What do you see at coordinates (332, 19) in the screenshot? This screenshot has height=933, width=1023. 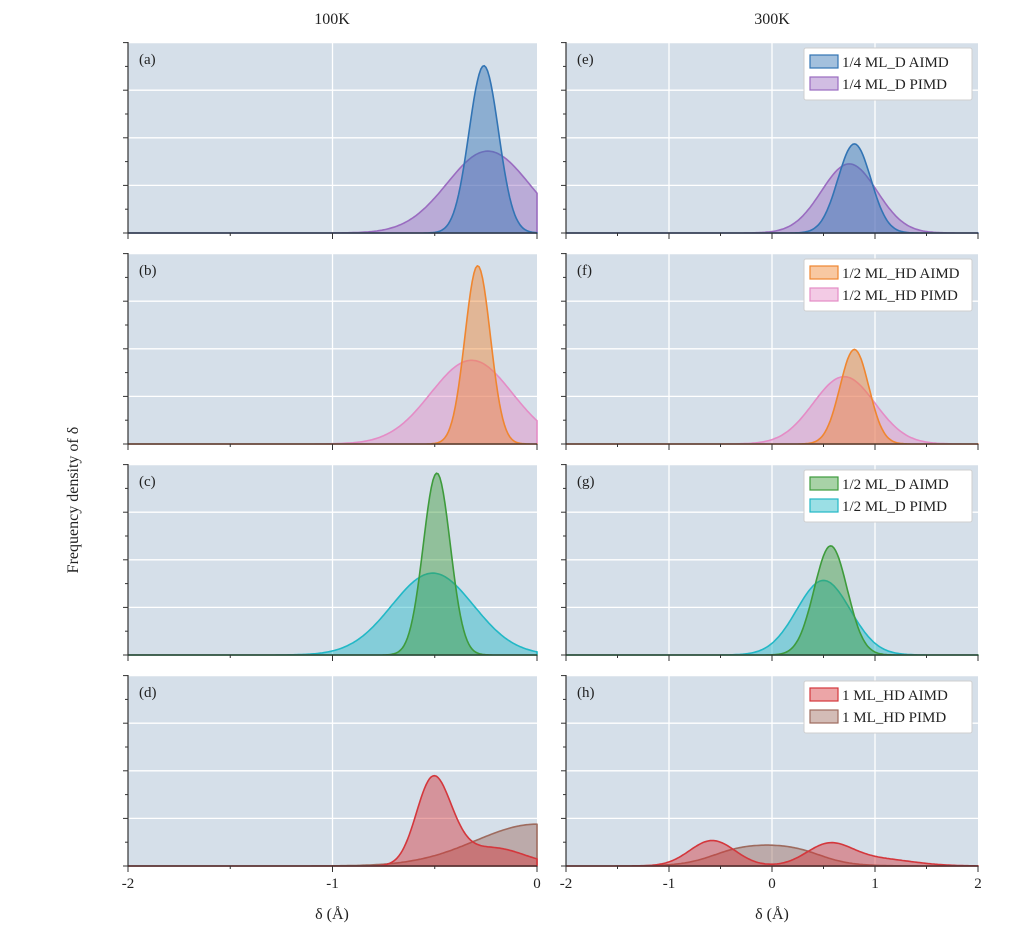 I see `column-title-100k: 100K` at bounding box center [332, 19].